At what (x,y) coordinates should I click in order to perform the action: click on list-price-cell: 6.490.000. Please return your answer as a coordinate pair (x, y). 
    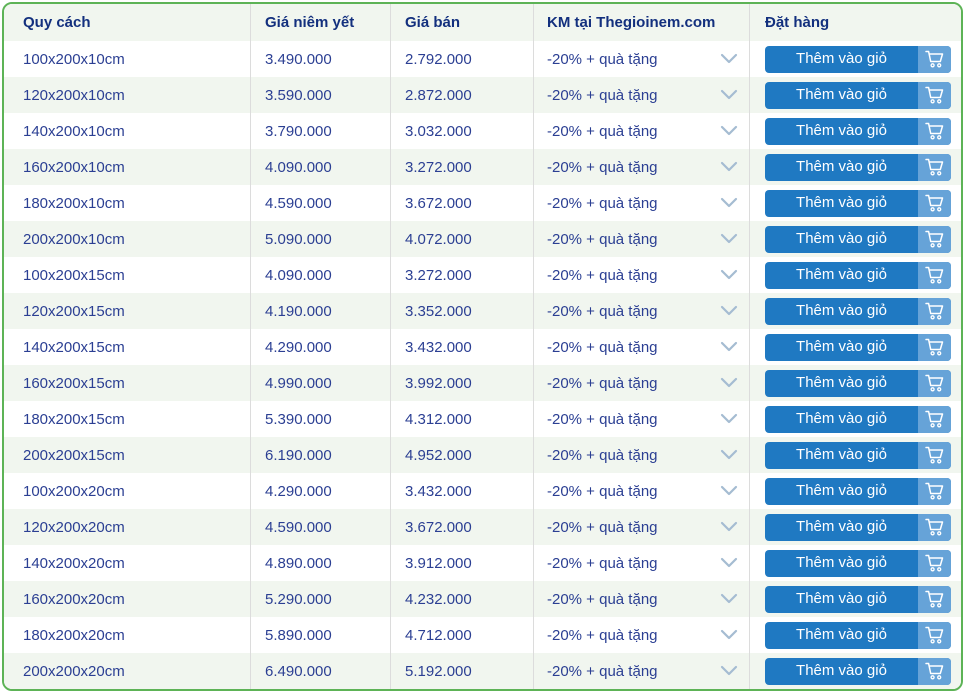
    Looking at the image, I should click on (321, 671).